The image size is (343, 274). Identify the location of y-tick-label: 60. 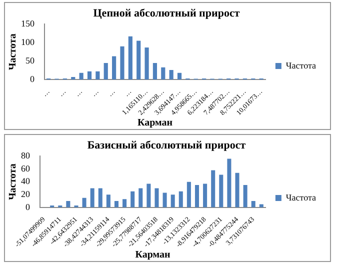
(25, 168).